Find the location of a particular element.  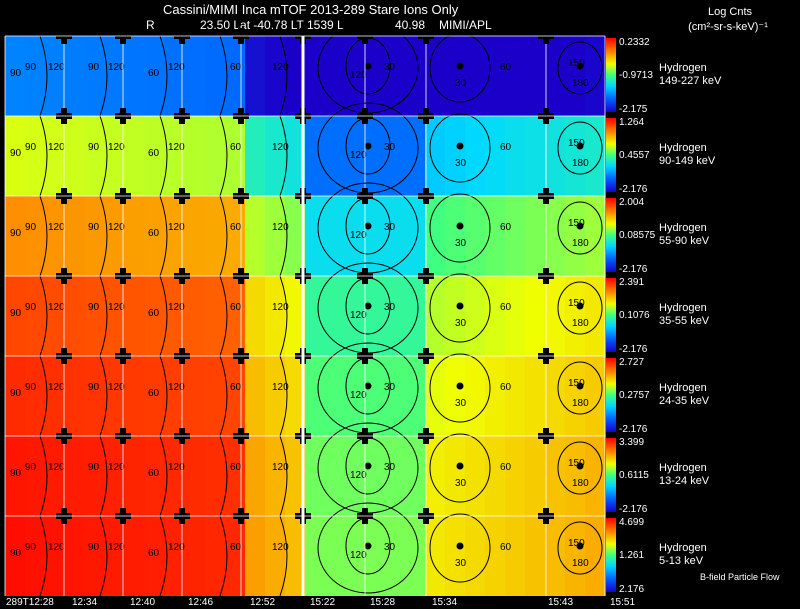

colorbar-max-value: 2.391 is located at coordinates (632, 282).